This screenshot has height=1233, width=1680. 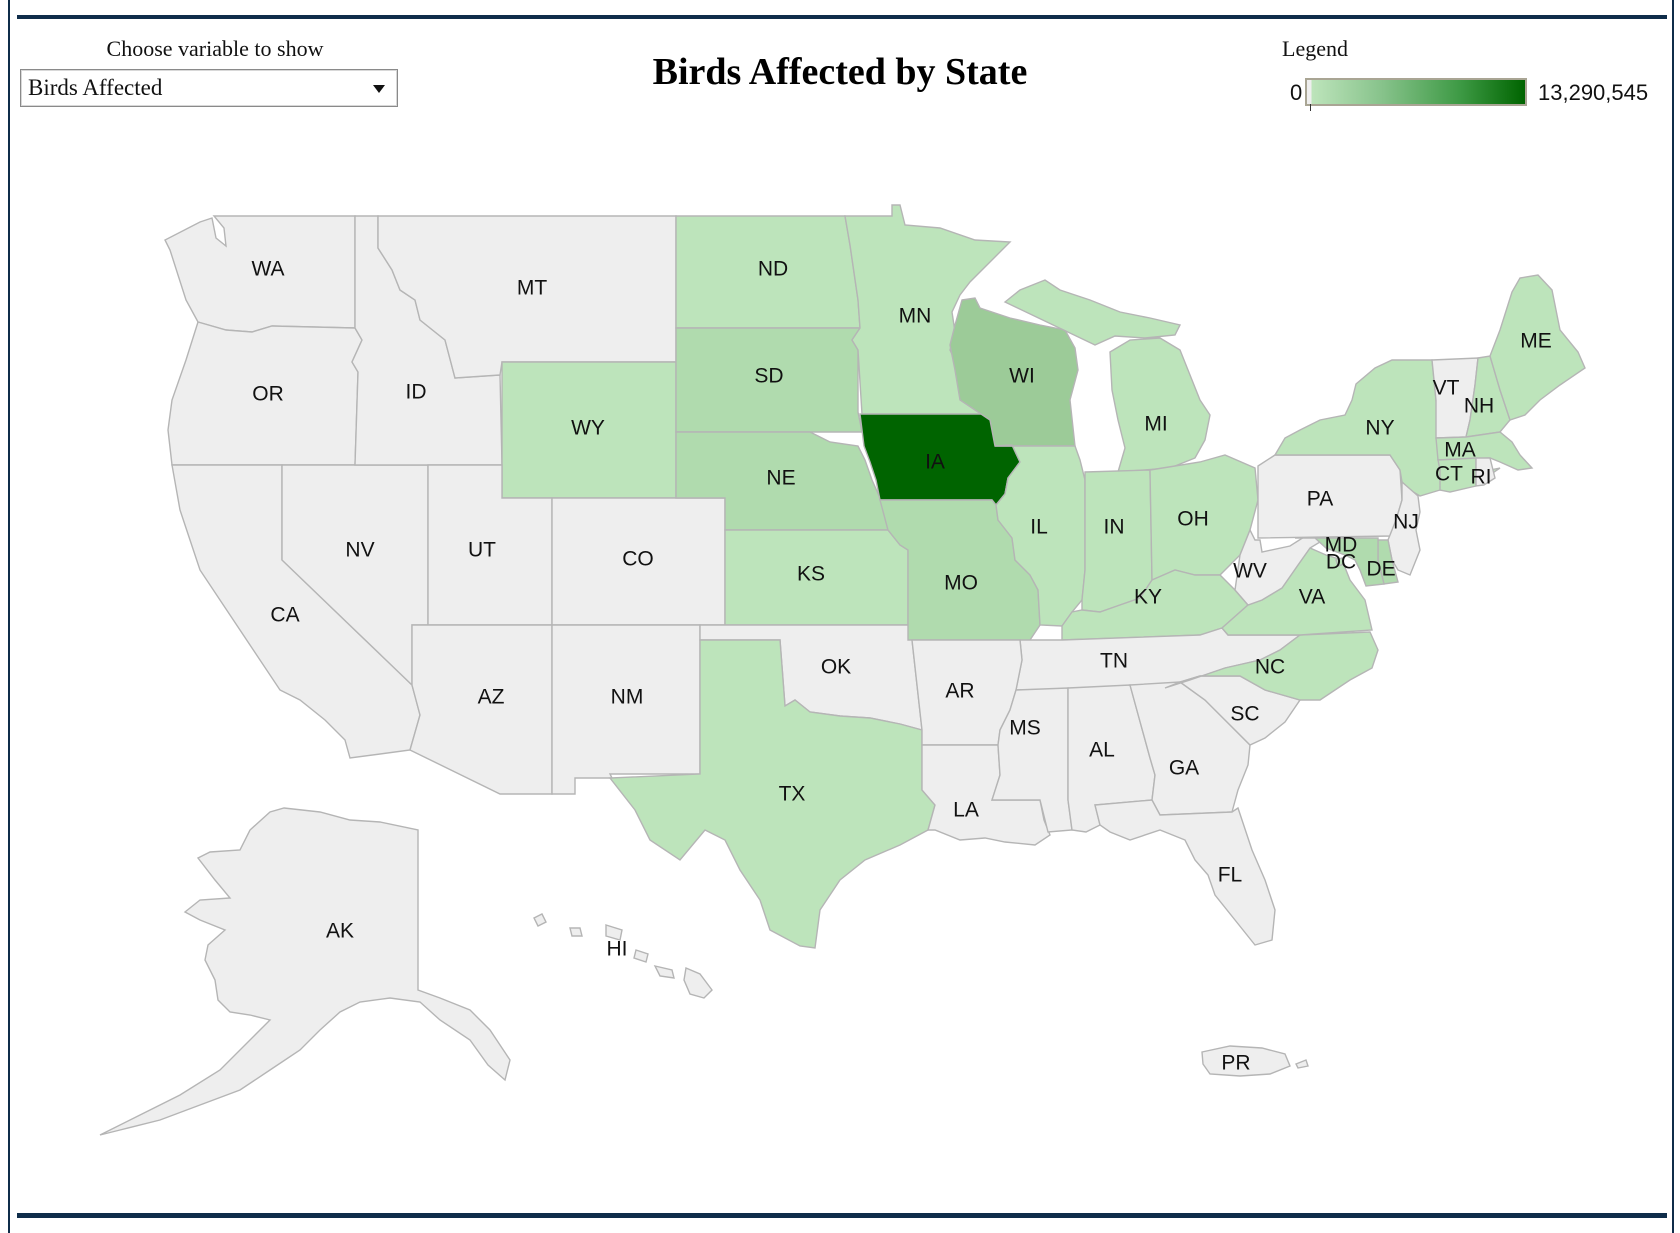 What do you see at coordinates (1416, 92) in the screenshot?
I see `legend-color-scale` at bounding box center [1416, 92].